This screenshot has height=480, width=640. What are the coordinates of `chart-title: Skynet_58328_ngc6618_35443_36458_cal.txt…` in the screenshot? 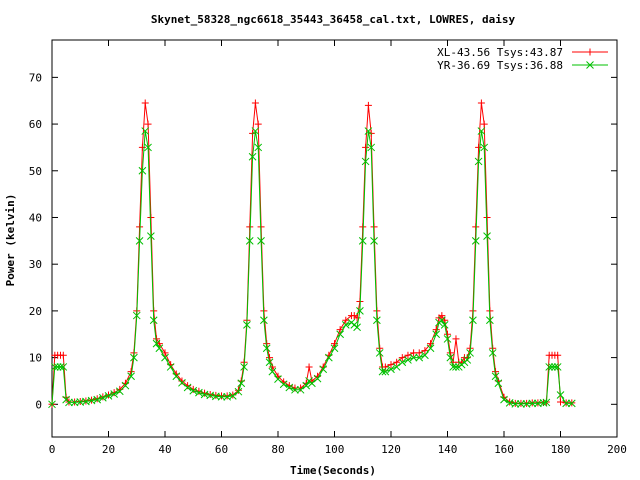 It's located at (333, 19).